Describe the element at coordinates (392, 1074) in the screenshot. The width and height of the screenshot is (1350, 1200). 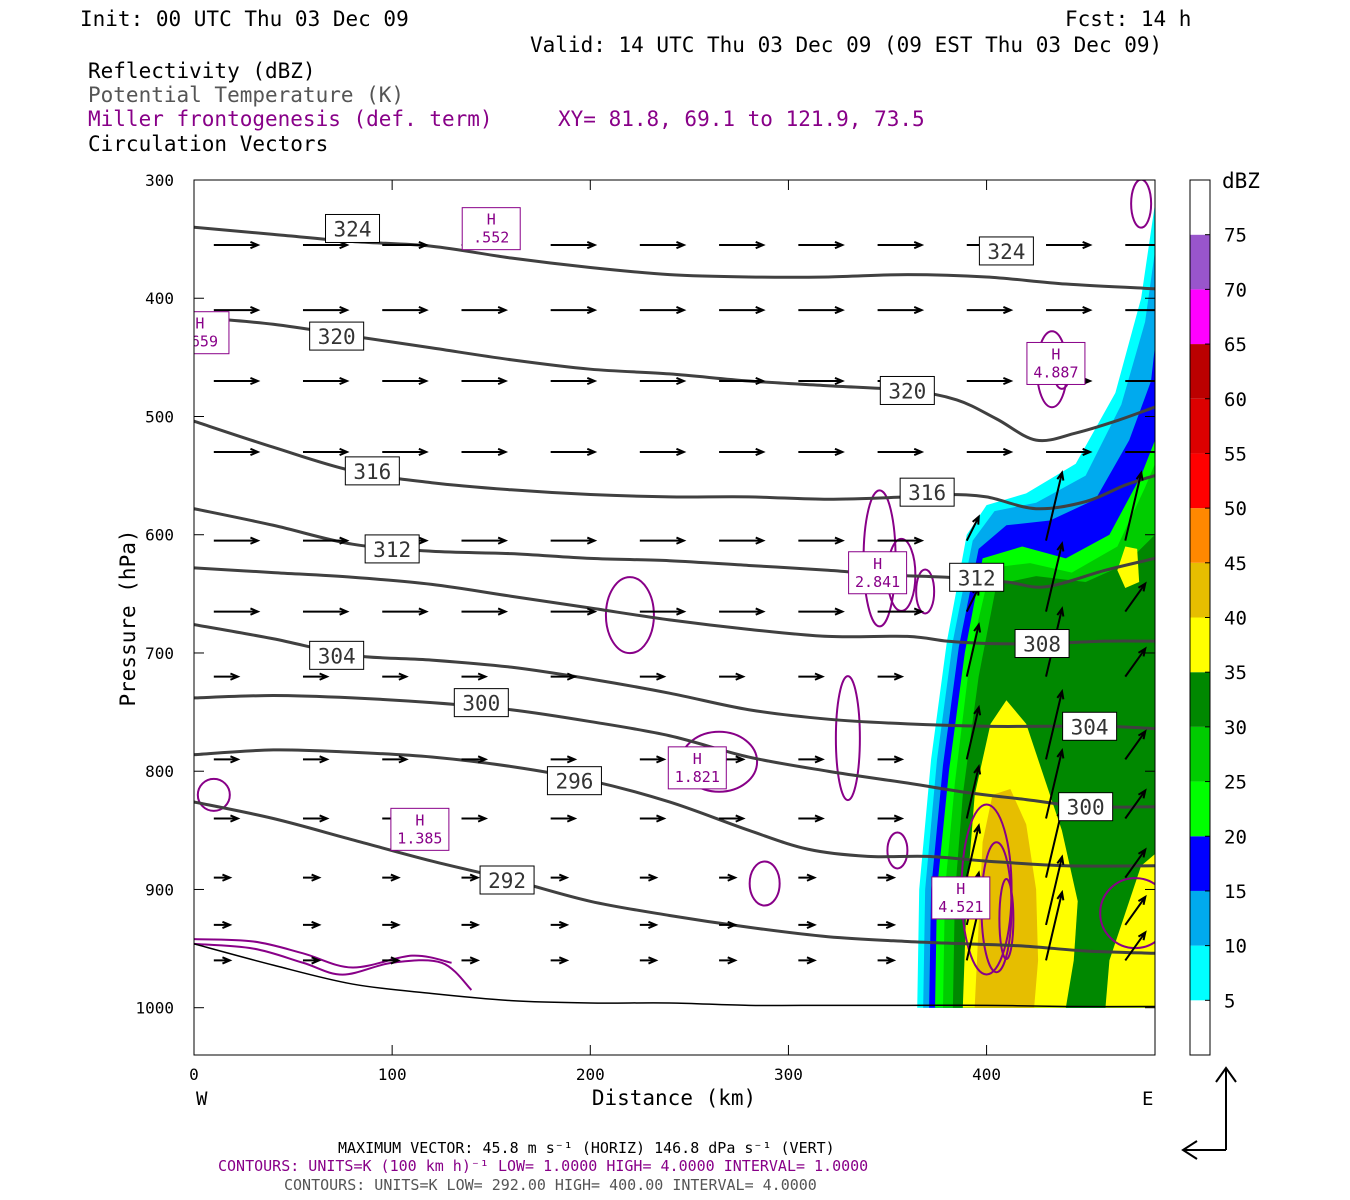
I see `x-tick-label: 100` at that location.